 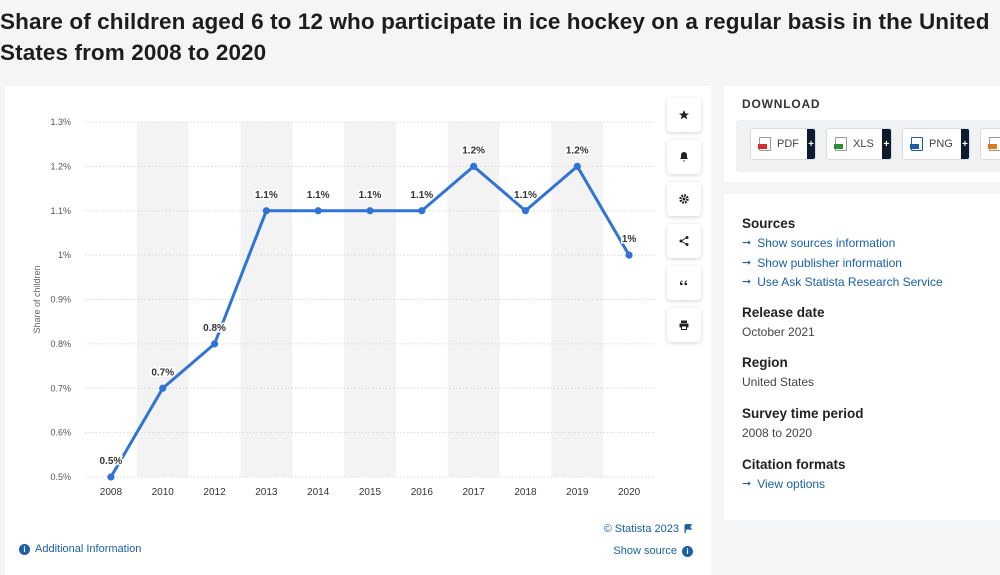 What do you see at coordinates (163, 492) in the screenshot?
I see `x-tick-label: 2010` at bounding box center [163, 492].